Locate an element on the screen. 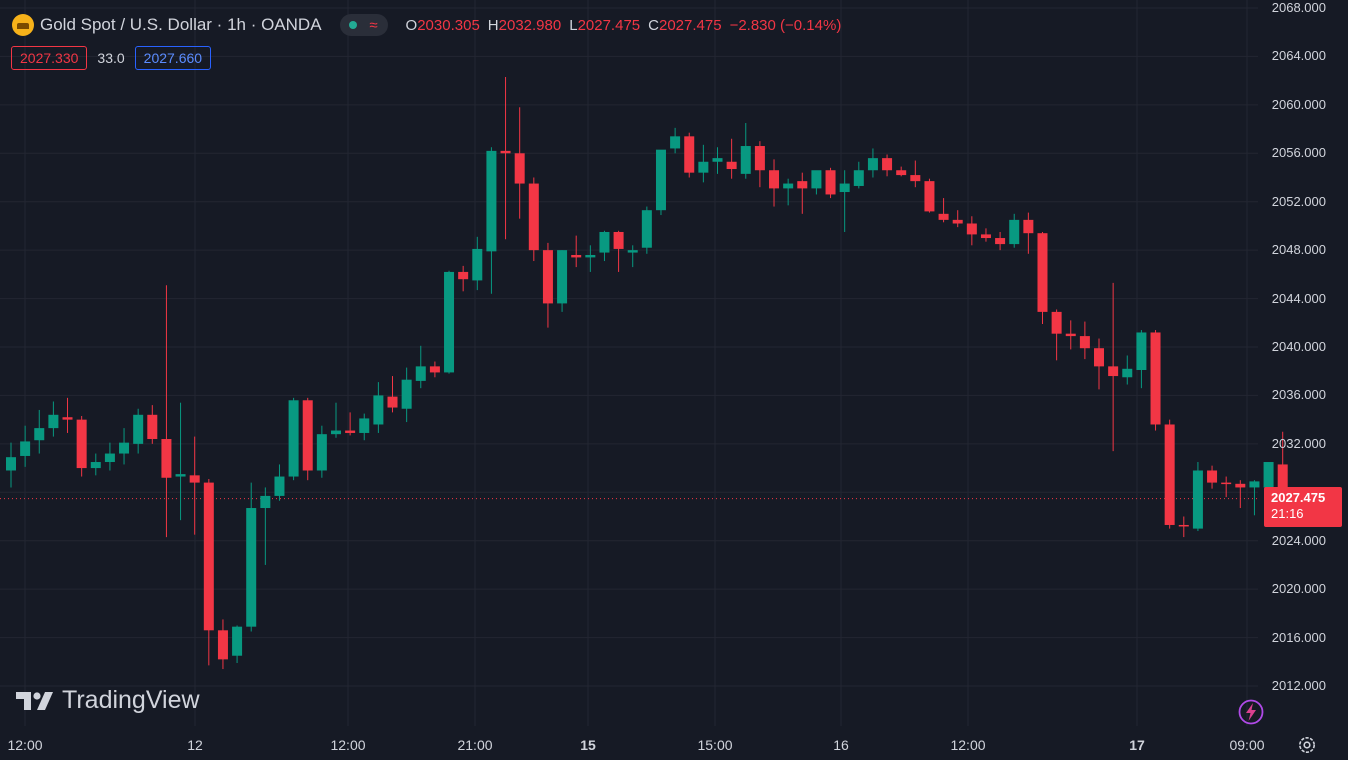  symbol-title: Gold Spot / U.S. Dollar · 1h · OANDA is located at coordinates (181, 24).